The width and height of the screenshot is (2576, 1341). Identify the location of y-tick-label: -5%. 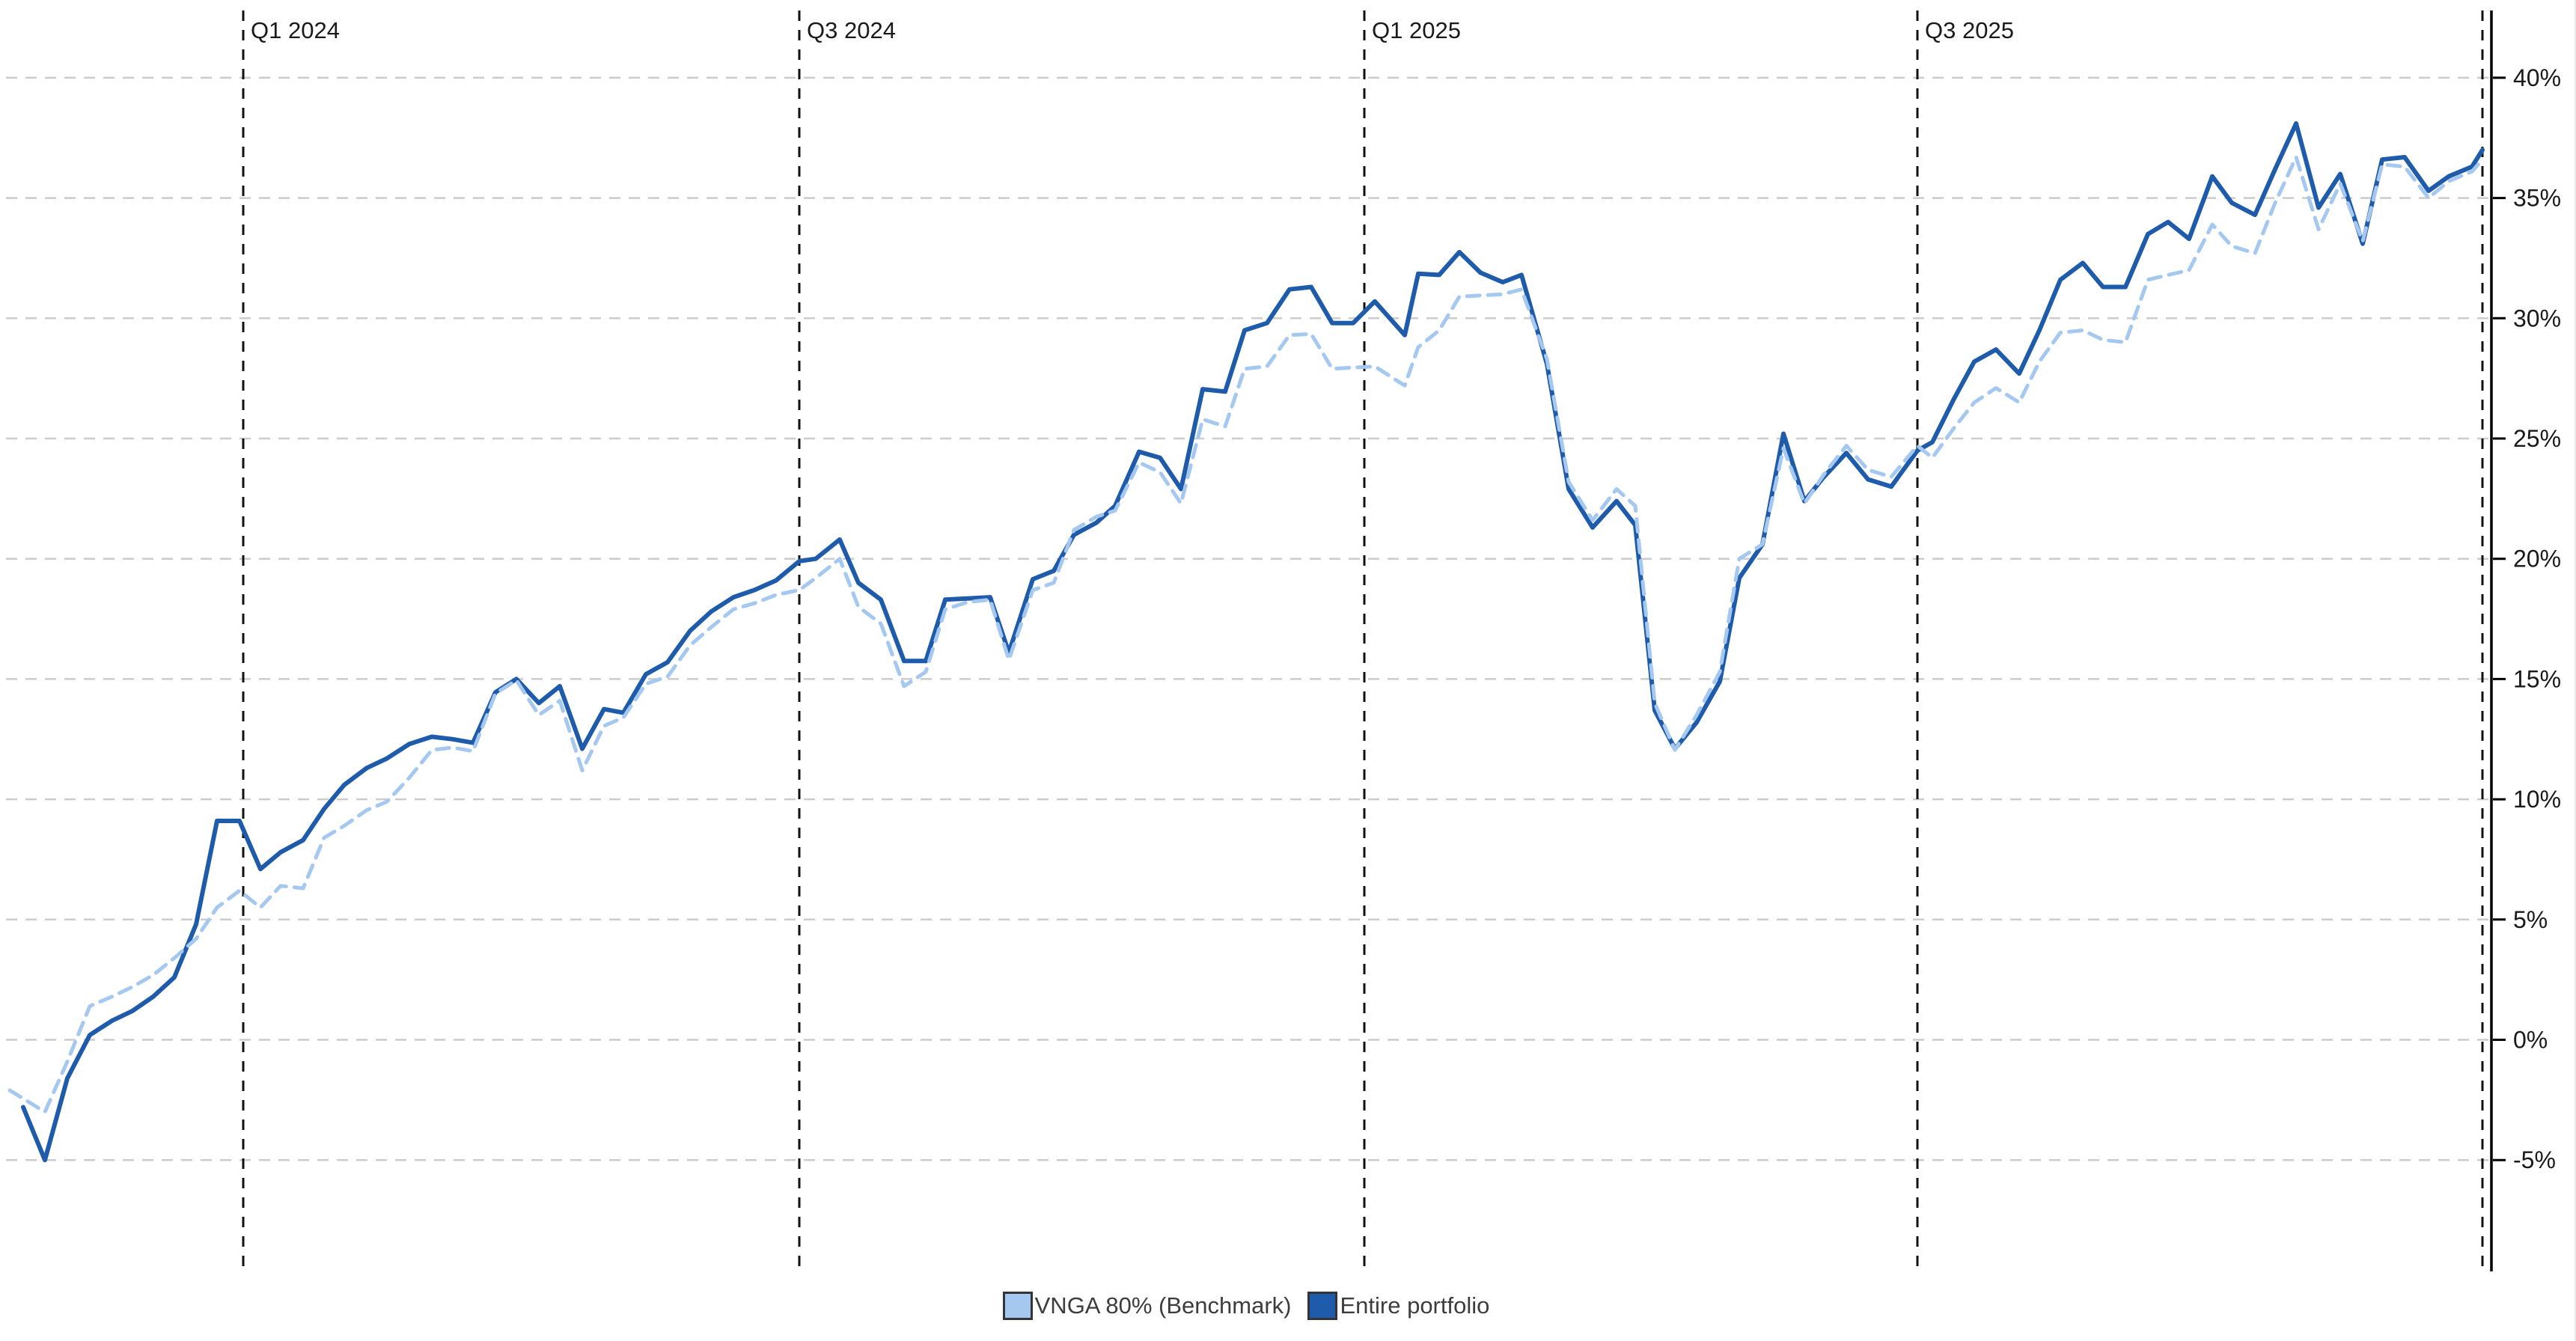
(2534, 1160).